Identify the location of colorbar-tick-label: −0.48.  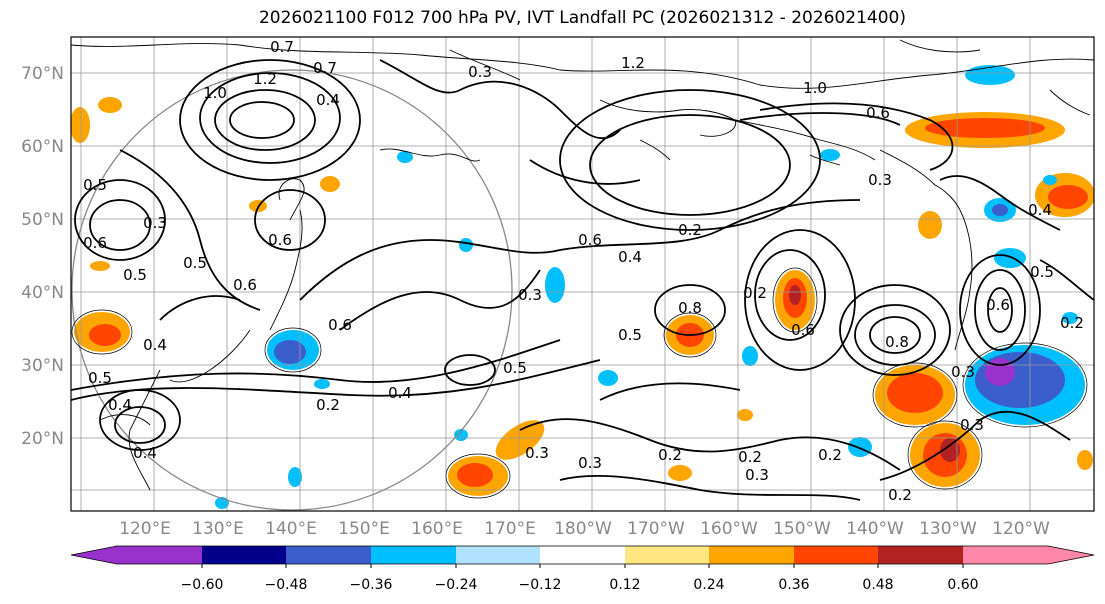
(286, 585).